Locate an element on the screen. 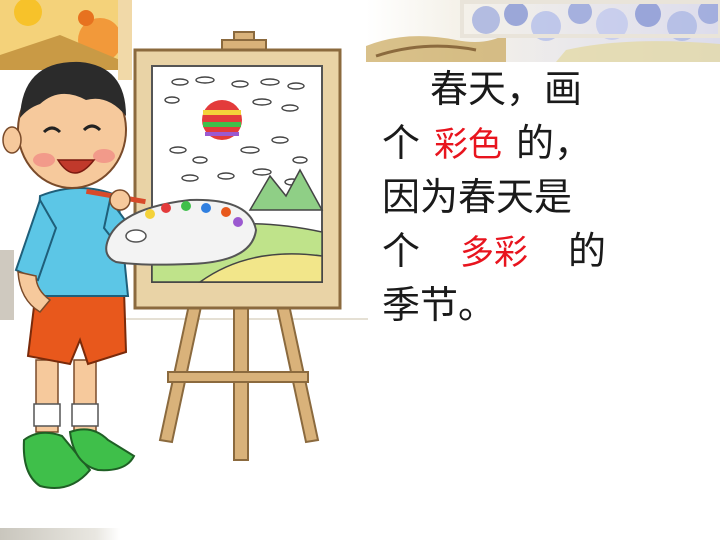  left-shoe-icon is located at coordinates (57, 460).